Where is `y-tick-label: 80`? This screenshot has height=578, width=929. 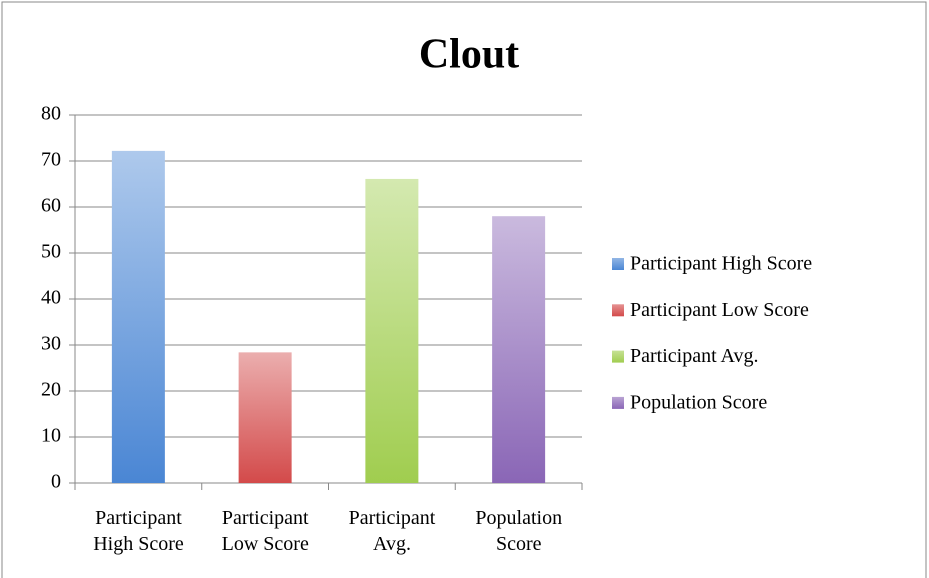
y-tick-label: 80 is located at coordinates (51, 114).